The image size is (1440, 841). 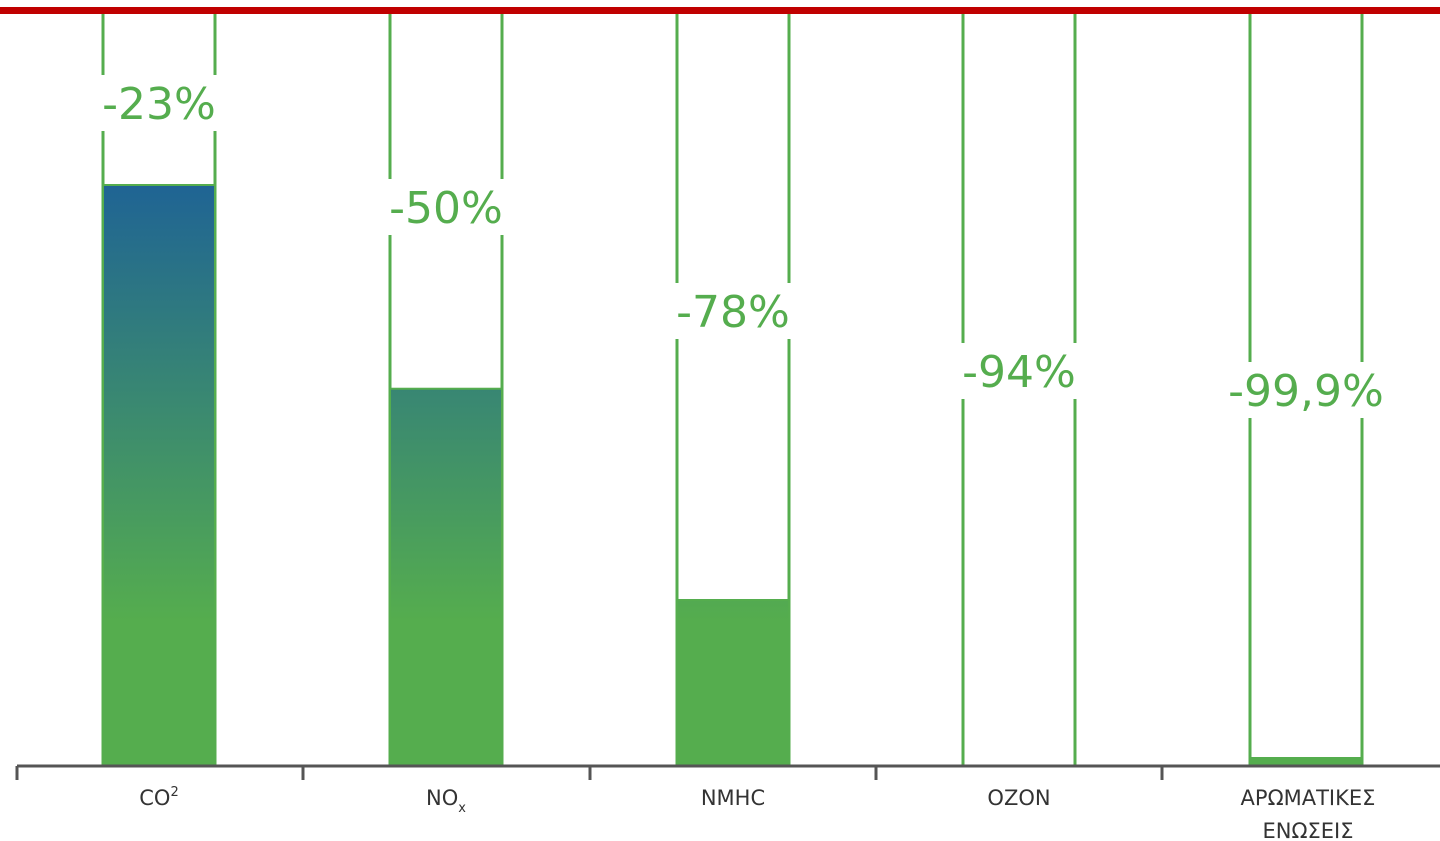 I want to click on bar-percent-label: -23%, so click(x=159, y=104).